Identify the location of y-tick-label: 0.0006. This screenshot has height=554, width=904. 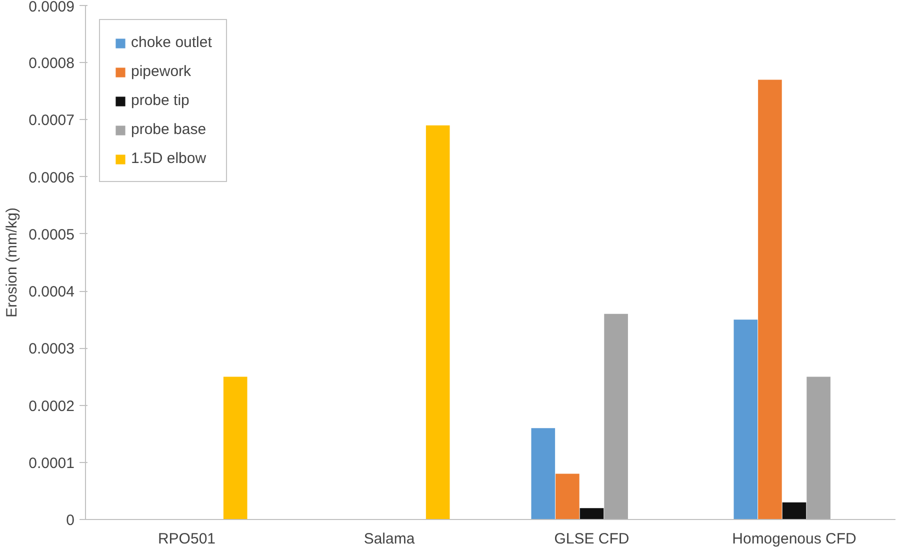
(51, 177).